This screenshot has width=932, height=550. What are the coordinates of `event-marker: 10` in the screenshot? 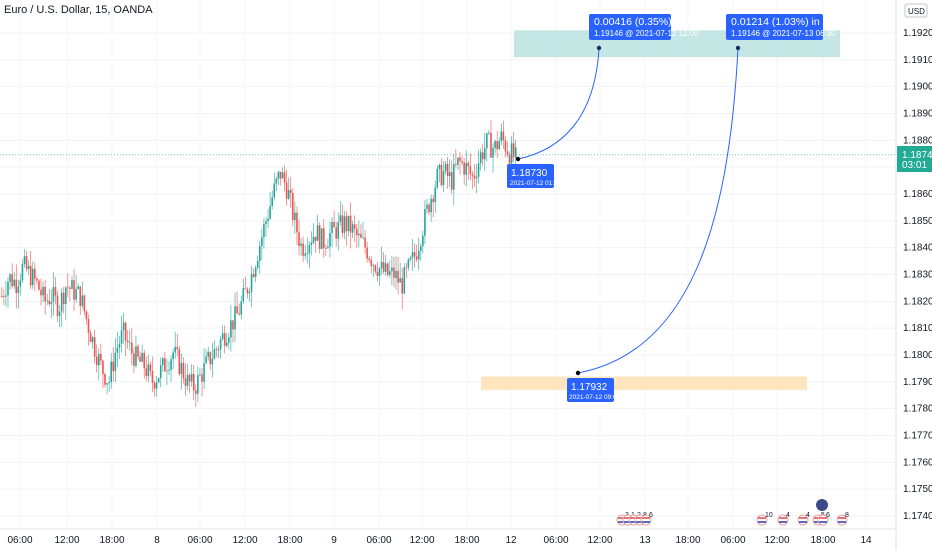 It's located at (764, 519).